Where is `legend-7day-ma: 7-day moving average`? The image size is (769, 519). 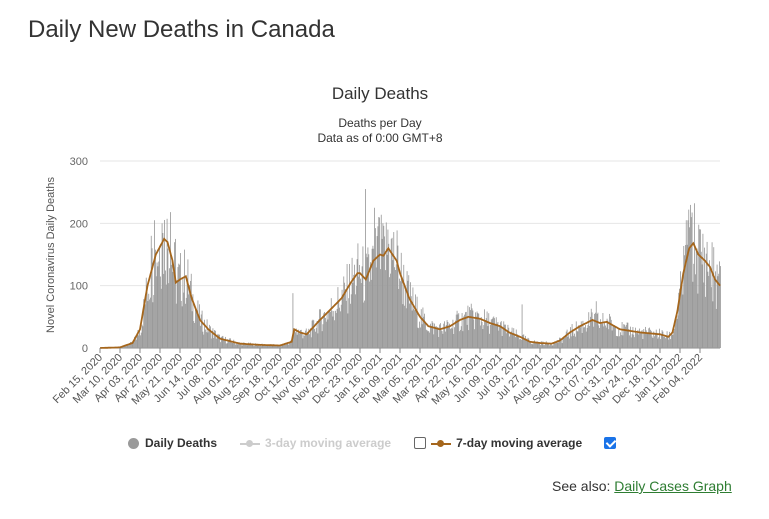 legend-7day-ma: 7-day moving average is located at coordinates (506, 443).